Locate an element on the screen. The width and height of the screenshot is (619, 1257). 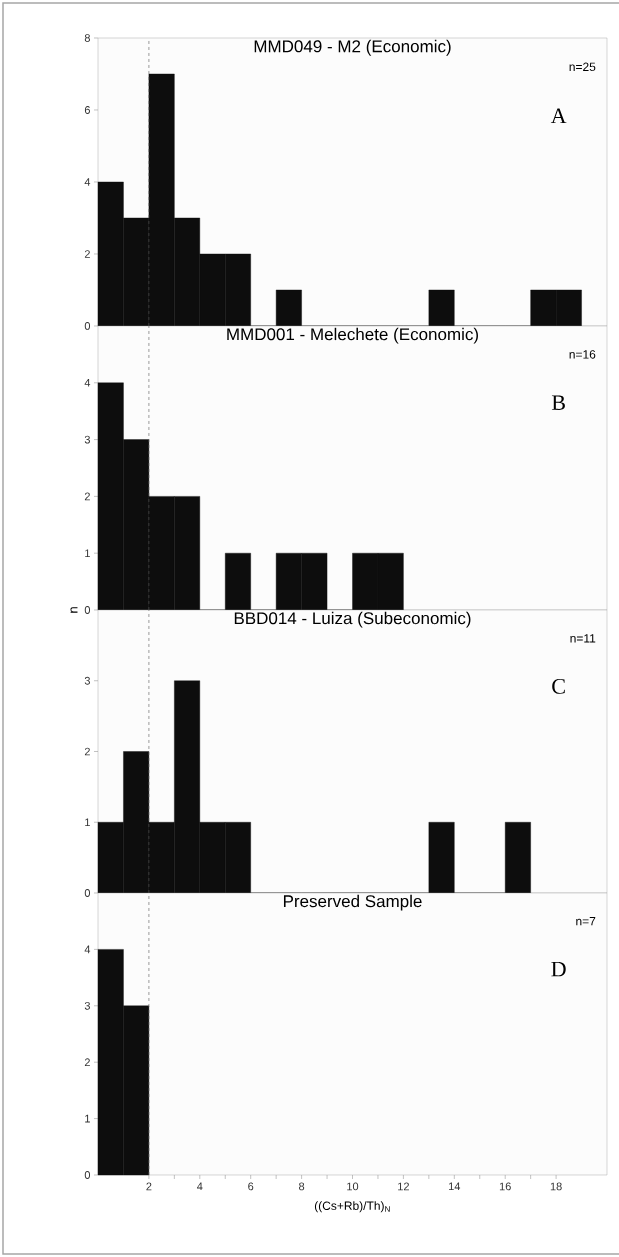
x-tick-label: 2 is located at coordinates (149, 1186).